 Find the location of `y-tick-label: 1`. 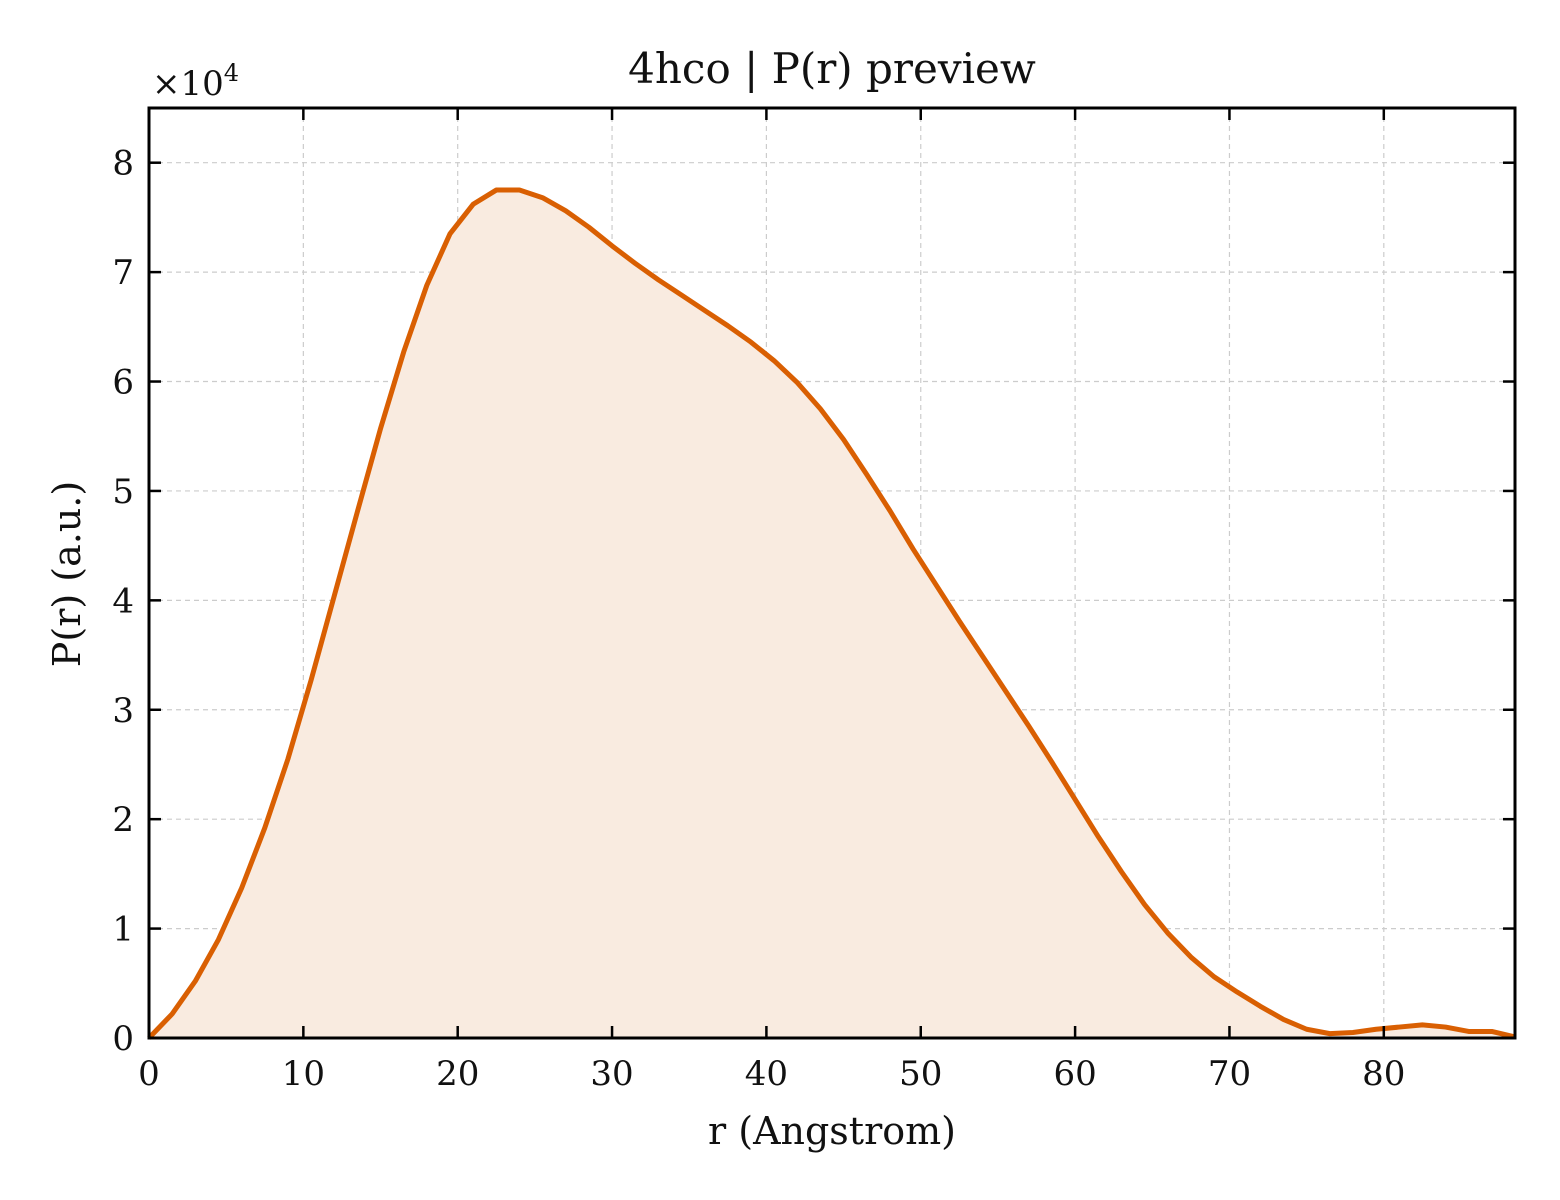

y-tick-label: 1 is located at coordinates (123, 930).